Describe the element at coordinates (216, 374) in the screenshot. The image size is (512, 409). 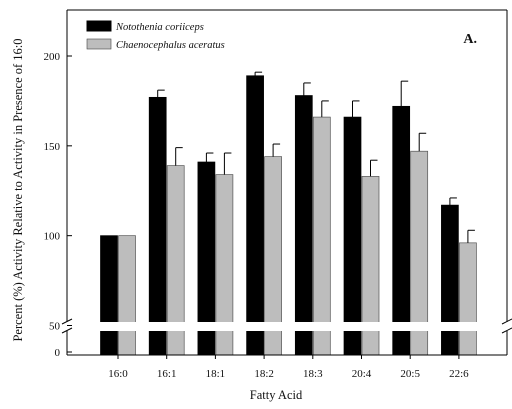
I see `x-tick-label: 18:1` at that location.